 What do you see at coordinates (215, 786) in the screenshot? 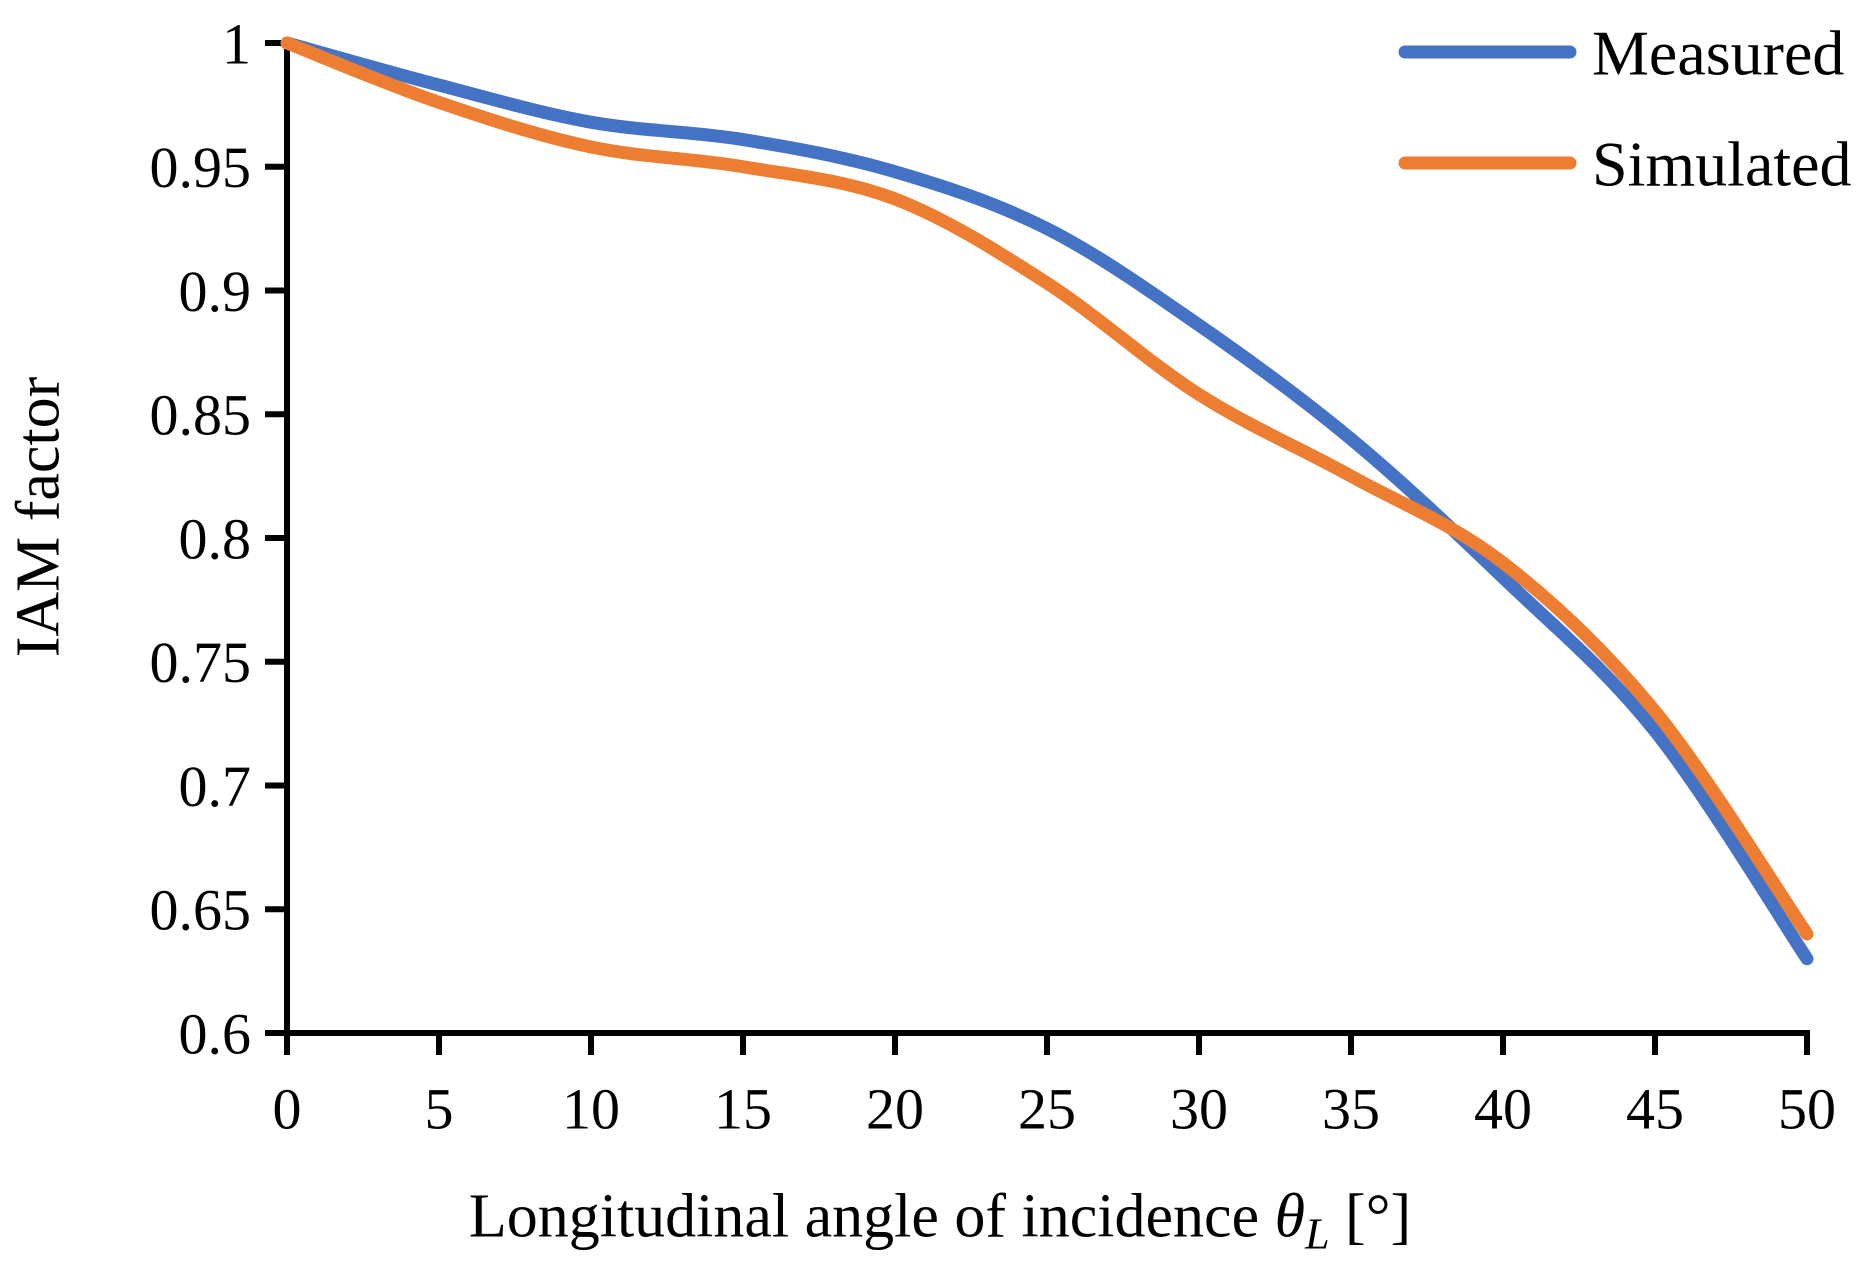
I see `y-tick-label: 0.7` at bounding box center [215, 786].